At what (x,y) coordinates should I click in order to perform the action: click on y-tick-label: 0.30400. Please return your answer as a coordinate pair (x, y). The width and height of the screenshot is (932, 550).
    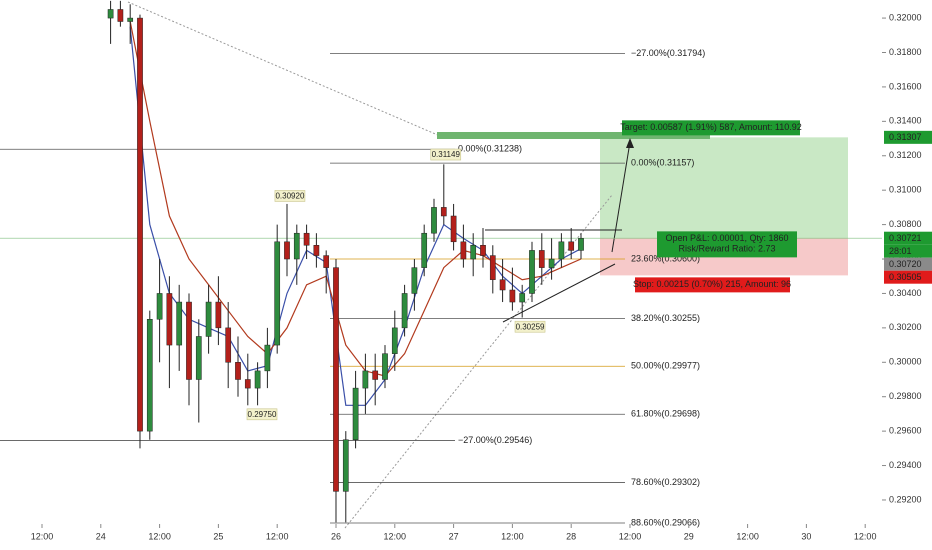
    Looking at the image, I should click on (905, 293).